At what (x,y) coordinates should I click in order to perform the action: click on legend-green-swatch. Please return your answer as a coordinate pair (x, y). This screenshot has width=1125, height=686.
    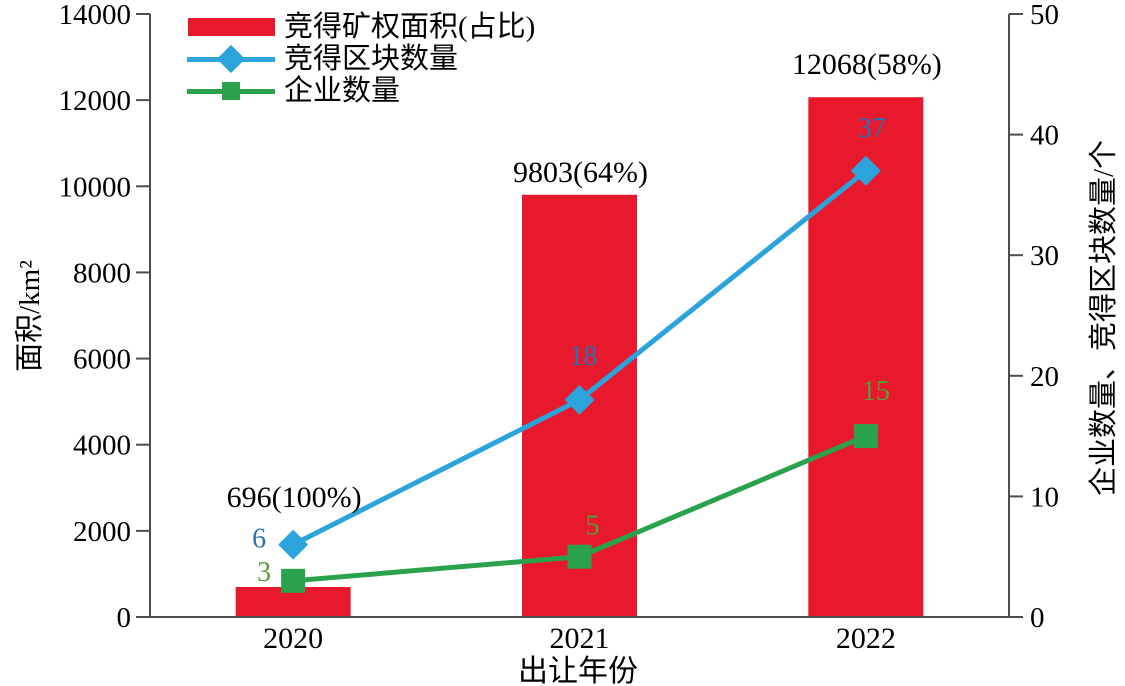
    Looking at the image, I should click on (231, 91).